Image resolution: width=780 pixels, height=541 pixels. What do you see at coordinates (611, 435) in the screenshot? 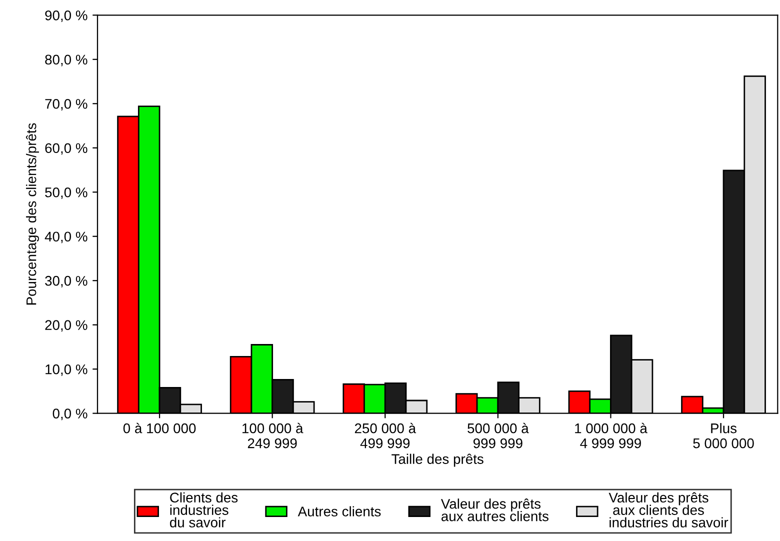
I see `x-tick-label: 1 000 000 à 4 999 999` at bounding box center [611, 435].